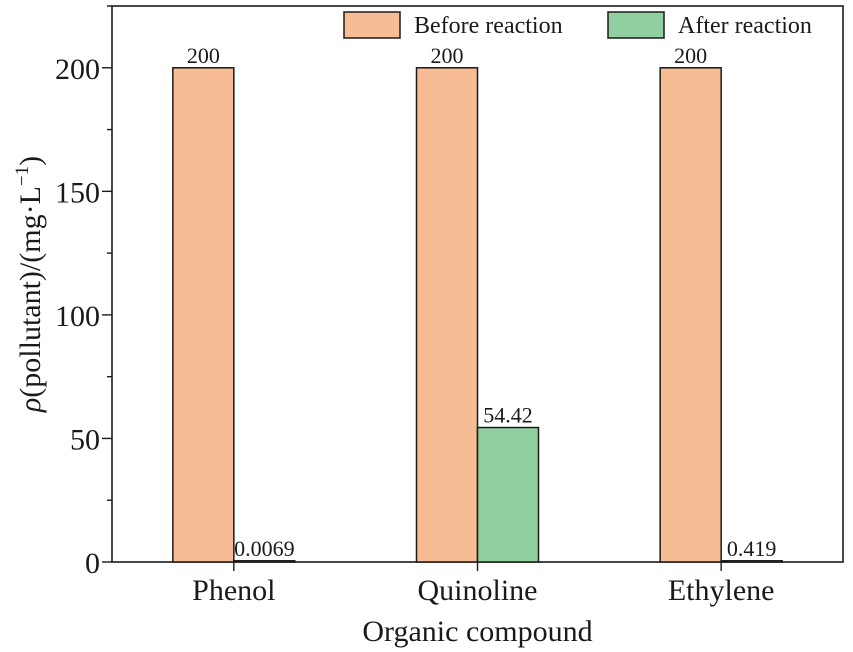  What do you see at coordinates (690, 315) in the screenshot?
I see `bar-before-ethylene` at bounding box center [690, 315].